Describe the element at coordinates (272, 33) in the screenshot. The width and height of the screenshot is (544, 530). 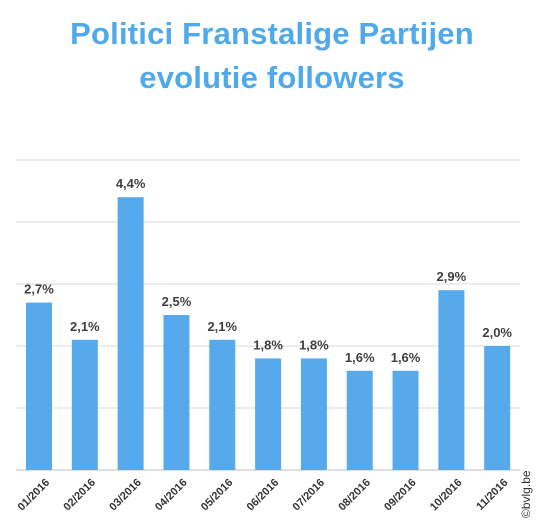
I see `chart-title-line-1: Politici Franstalige Partijen` at that location.